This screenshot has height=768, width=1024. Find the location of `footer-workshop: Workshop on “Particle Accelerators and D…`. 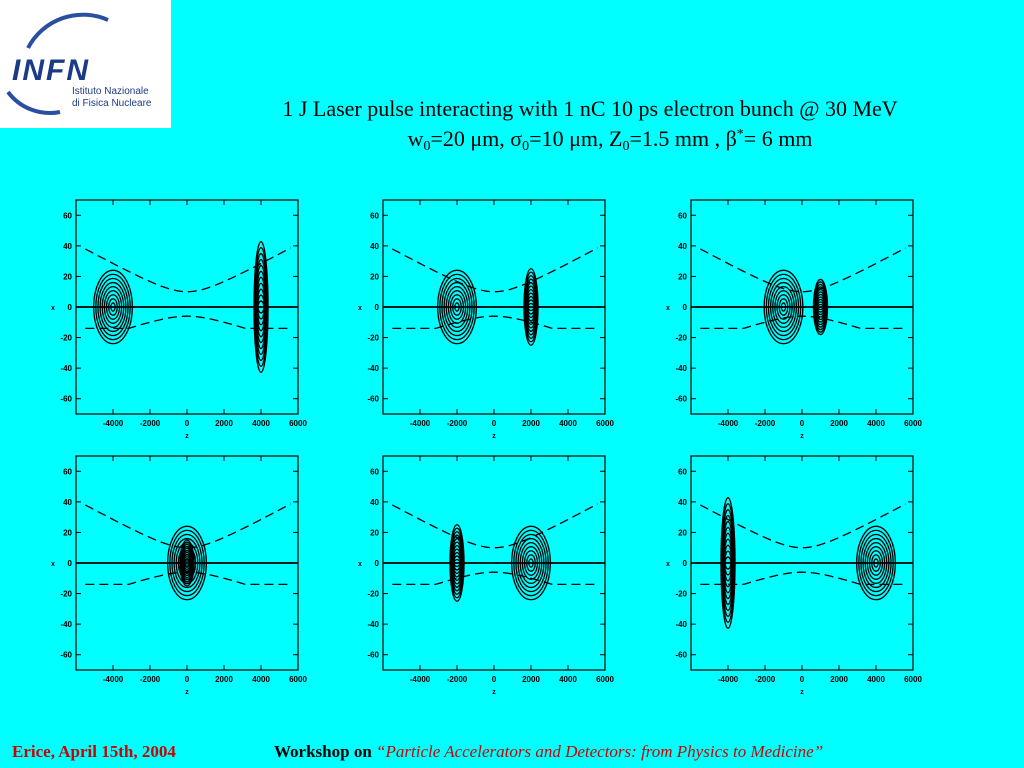

footer-workshop: Workshop on “Particle Accelerators and D… is located at coordinates (548, 752).